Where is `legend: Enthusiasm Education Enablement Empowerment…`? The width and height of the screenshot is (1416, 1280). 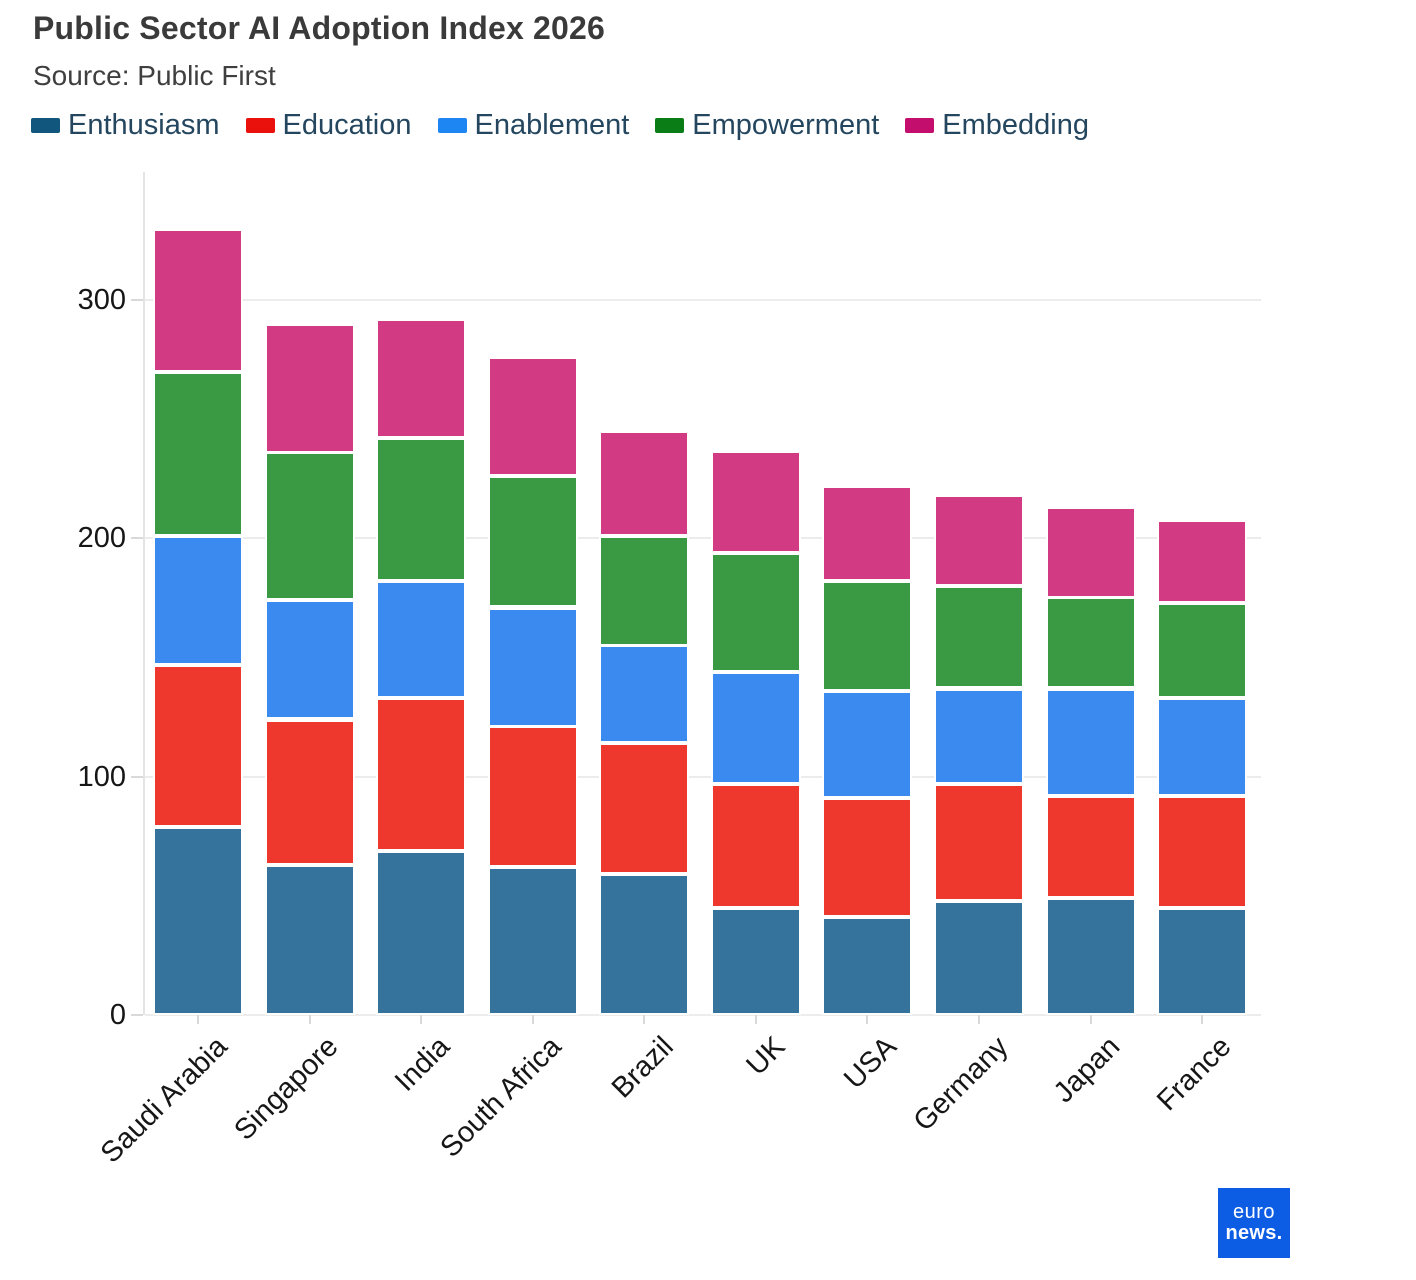 legend: Enthusiasm Education Enablement Empowerment… is located at coordinates (573, 125).